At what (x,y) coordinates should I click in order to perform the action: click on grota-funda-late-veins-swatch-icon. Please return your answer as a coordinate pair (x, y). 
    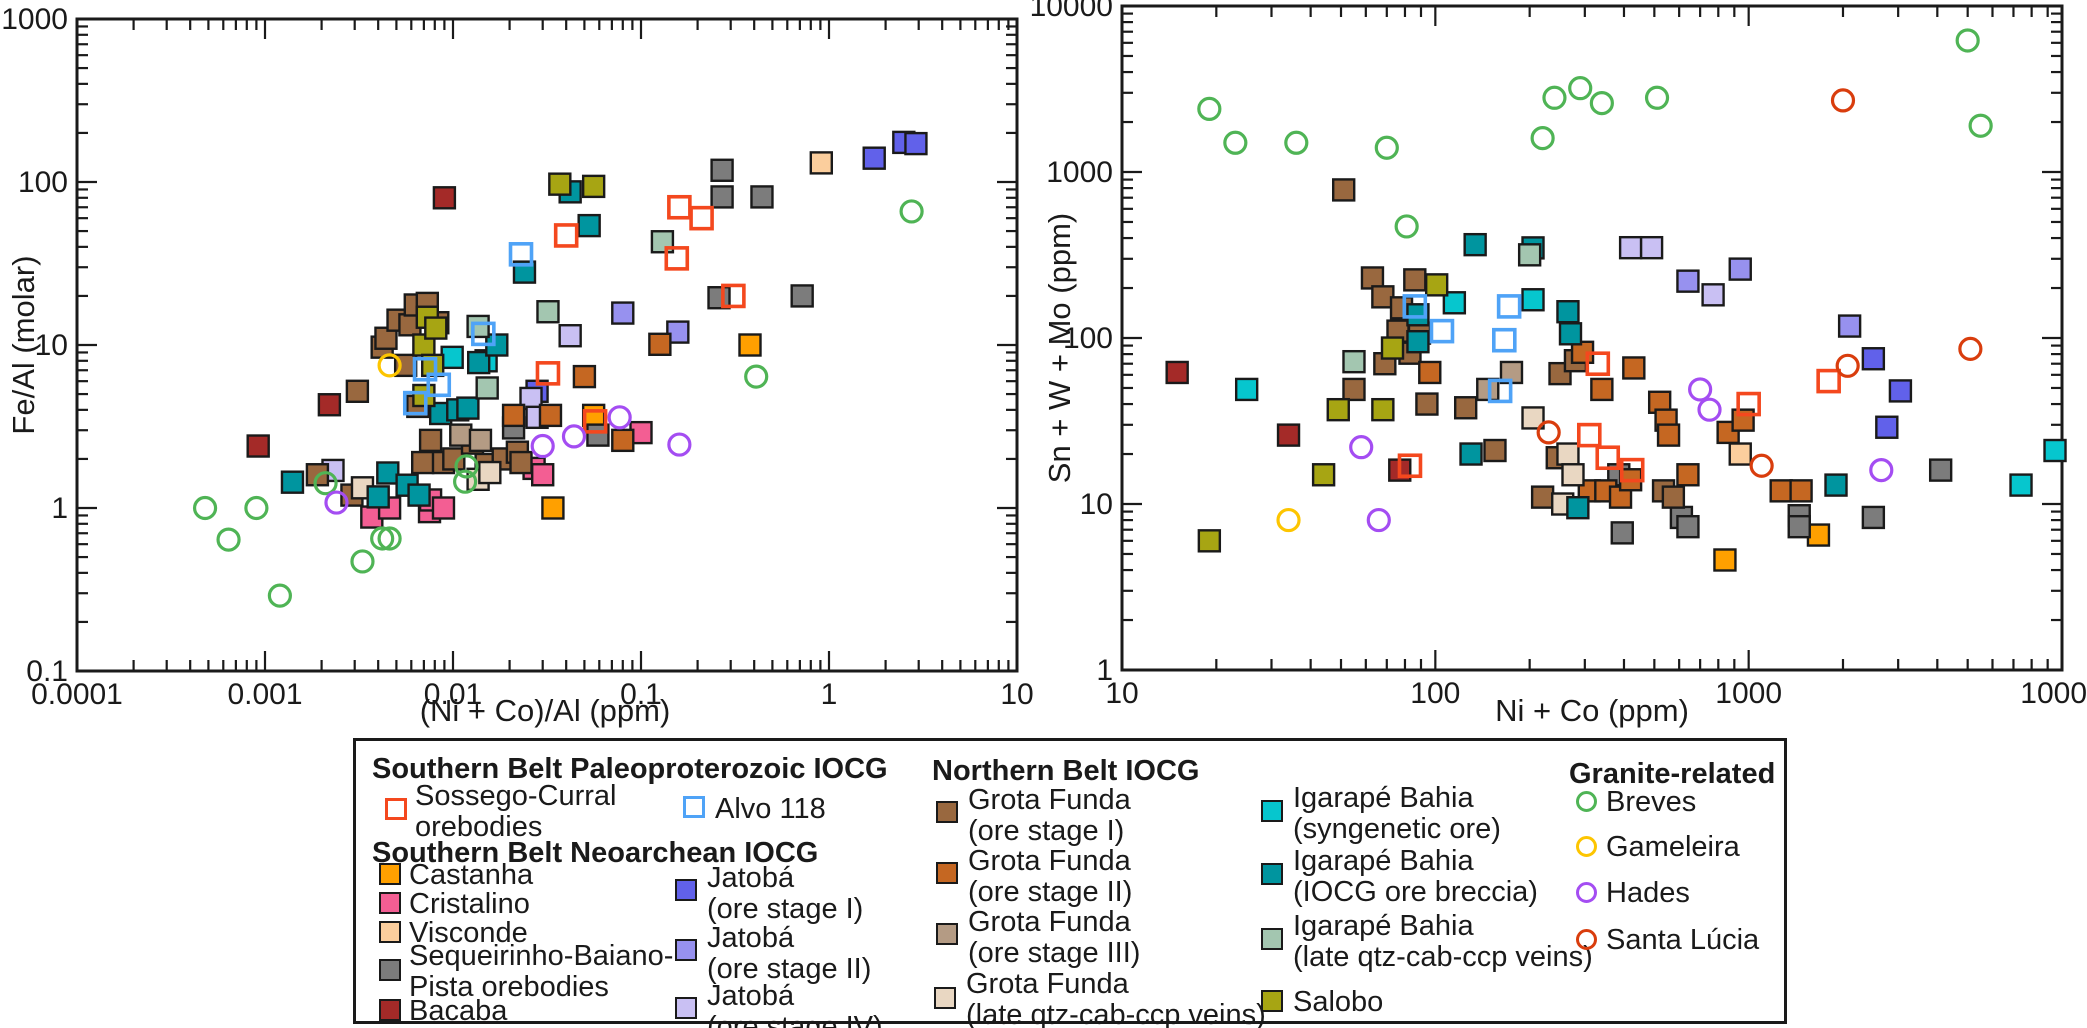
    Looking at the image, I should click on (945, 998).